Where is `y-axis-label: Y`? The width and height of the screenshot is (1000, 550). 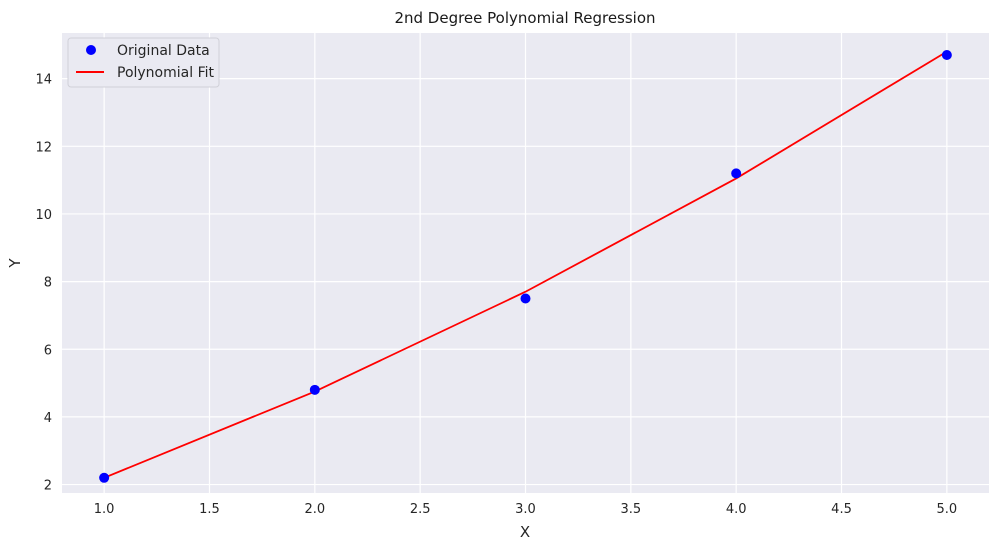
y-axis-label: Y is located at coordinates (15, 263).